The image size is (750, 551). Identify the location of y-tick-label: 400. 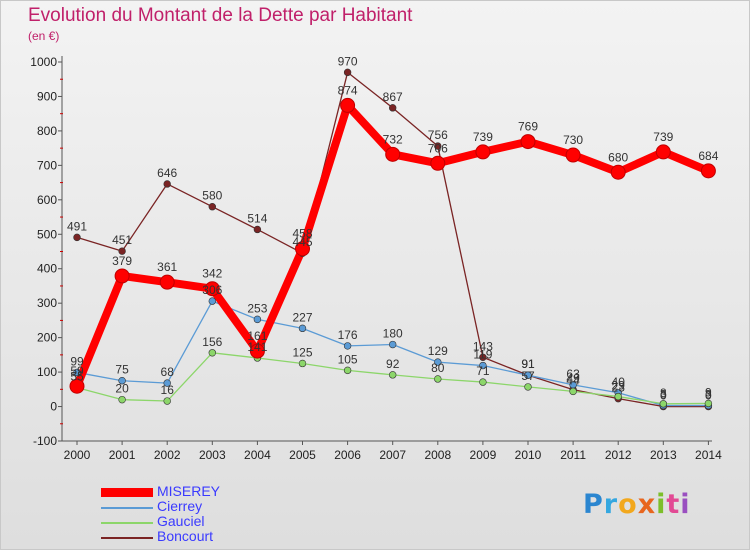
(47, 269).